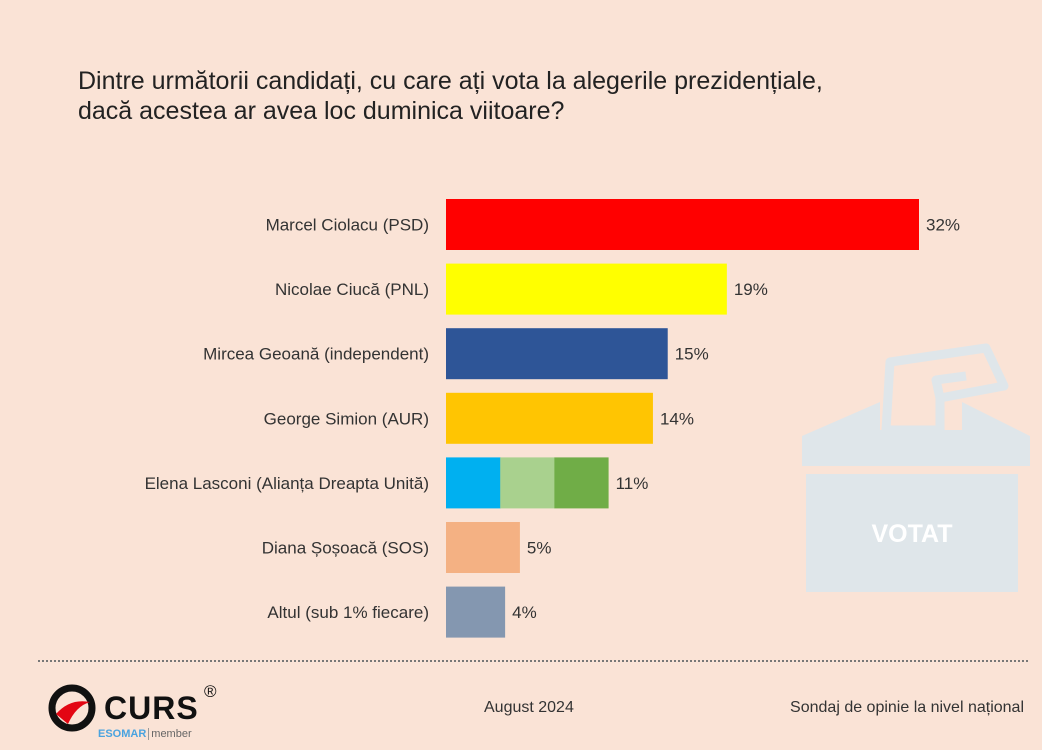  I want to click on category-label-4: Elena Lasconi (Alianța Dreapta Unită), so click(287, 483).